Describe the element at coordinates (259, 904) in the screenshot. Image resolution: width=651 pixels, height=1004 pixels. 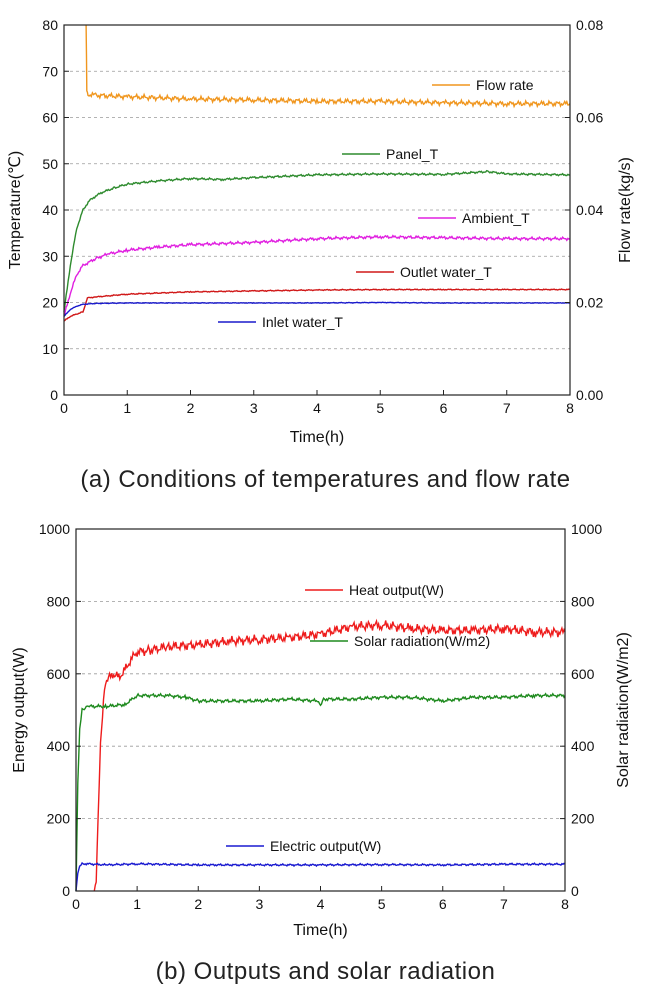
I see `chart-b-x-tick-label: 3` at that location.